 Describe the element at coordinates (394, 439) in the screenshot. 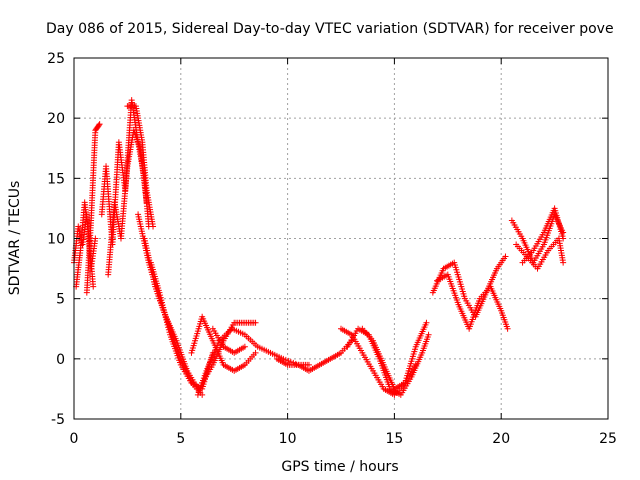

I see `x-tick-label: 15` at that location.